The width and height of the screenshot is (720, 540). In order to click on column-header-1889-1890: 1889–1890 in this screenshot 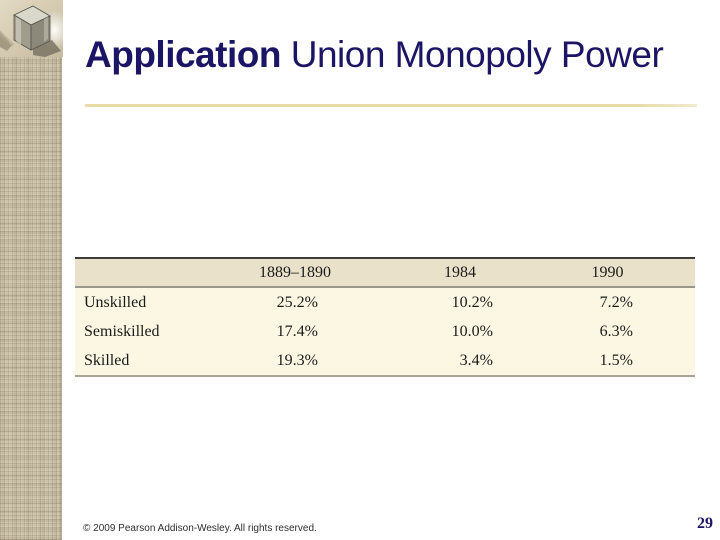, I will do `click(295, 273)`.